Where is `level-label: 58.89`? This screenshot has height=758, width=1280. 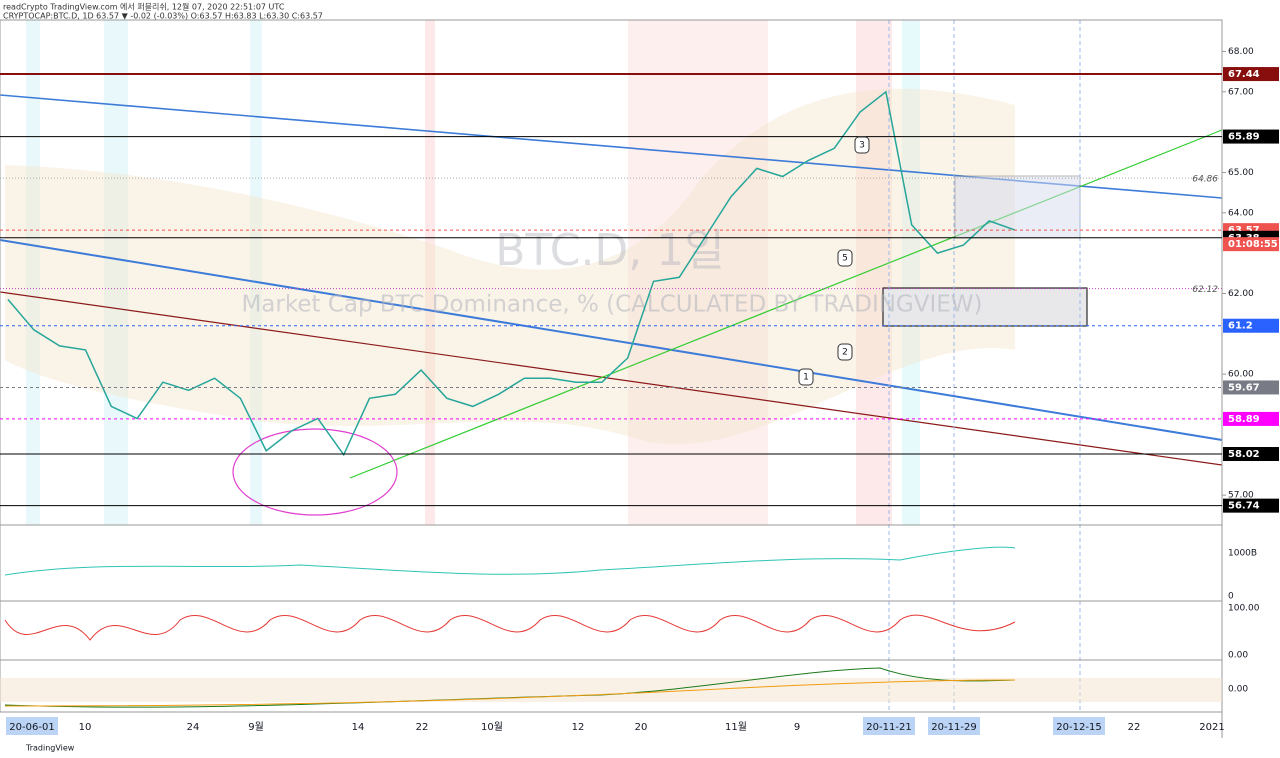 level-label: 58.89 is located at coordinates (1244, 419).